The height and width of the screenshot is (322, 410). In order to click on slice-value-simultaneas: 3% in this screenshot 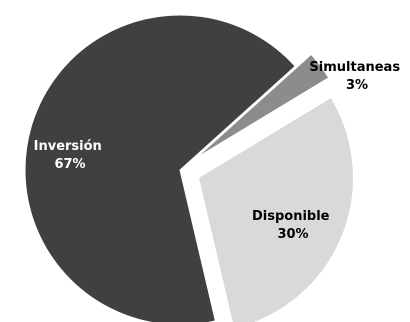, I will do `click(357, 85)`.